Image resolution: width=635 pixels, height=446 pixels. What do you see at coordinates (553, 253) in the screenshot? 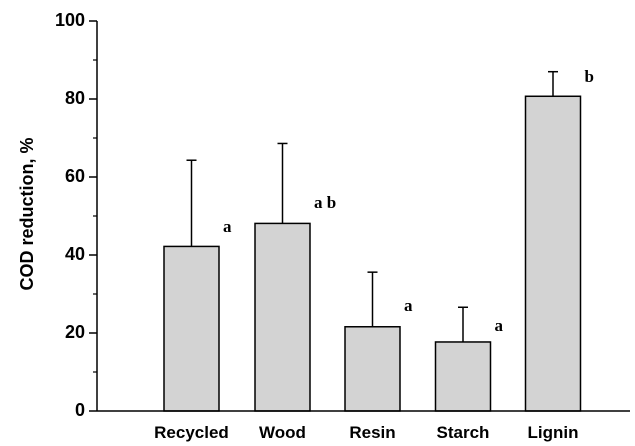
I see `bar-lignin` at bounding box center [553, 253].